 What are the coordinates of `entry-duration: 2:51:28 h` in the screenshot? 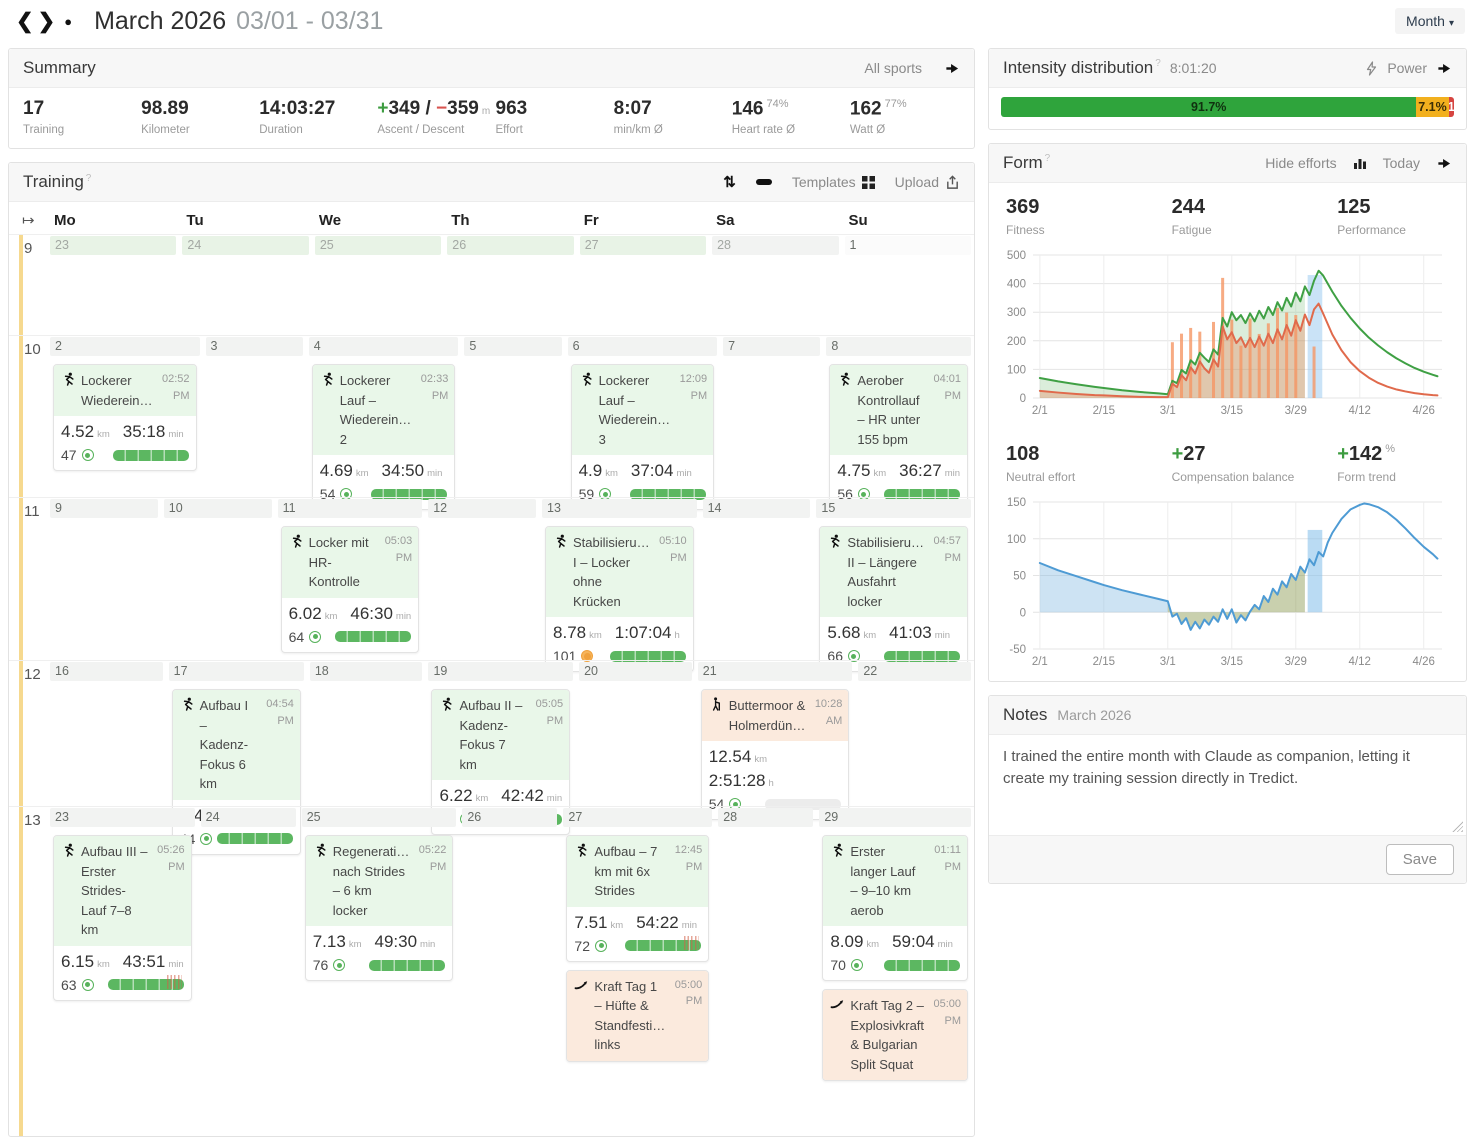 It's located at (741, 781).